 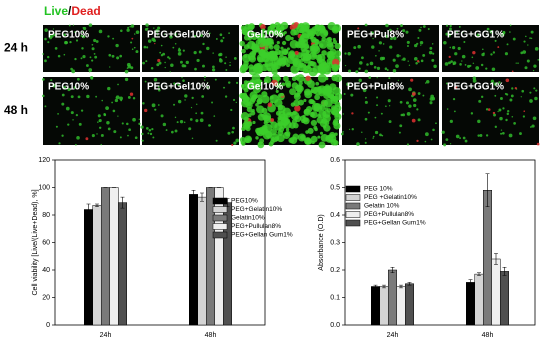 I want to click on y-tick-label: 0, so click(x=48, y=325).